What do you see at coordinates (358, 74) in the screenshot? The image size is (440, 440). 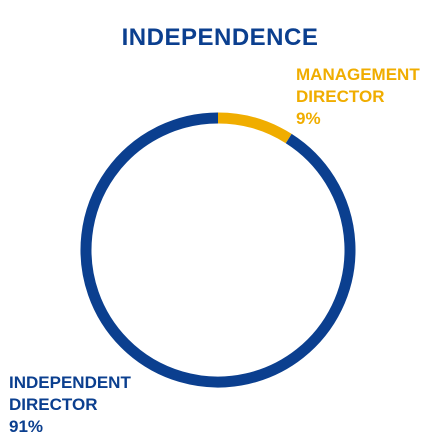 I see `slice-label-line: MANAGEMENT` at bounding box center [358, 74].